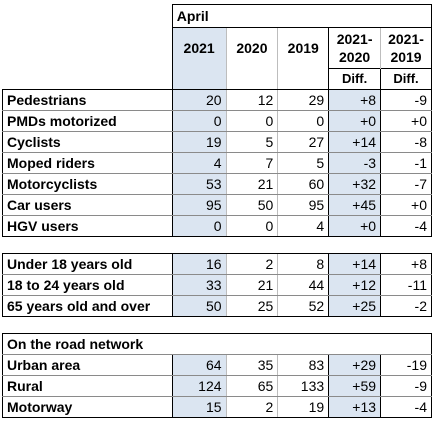  Describe the element at coordinates (251, 386) in the screenshot. I see `value-2020: 65` at that location.